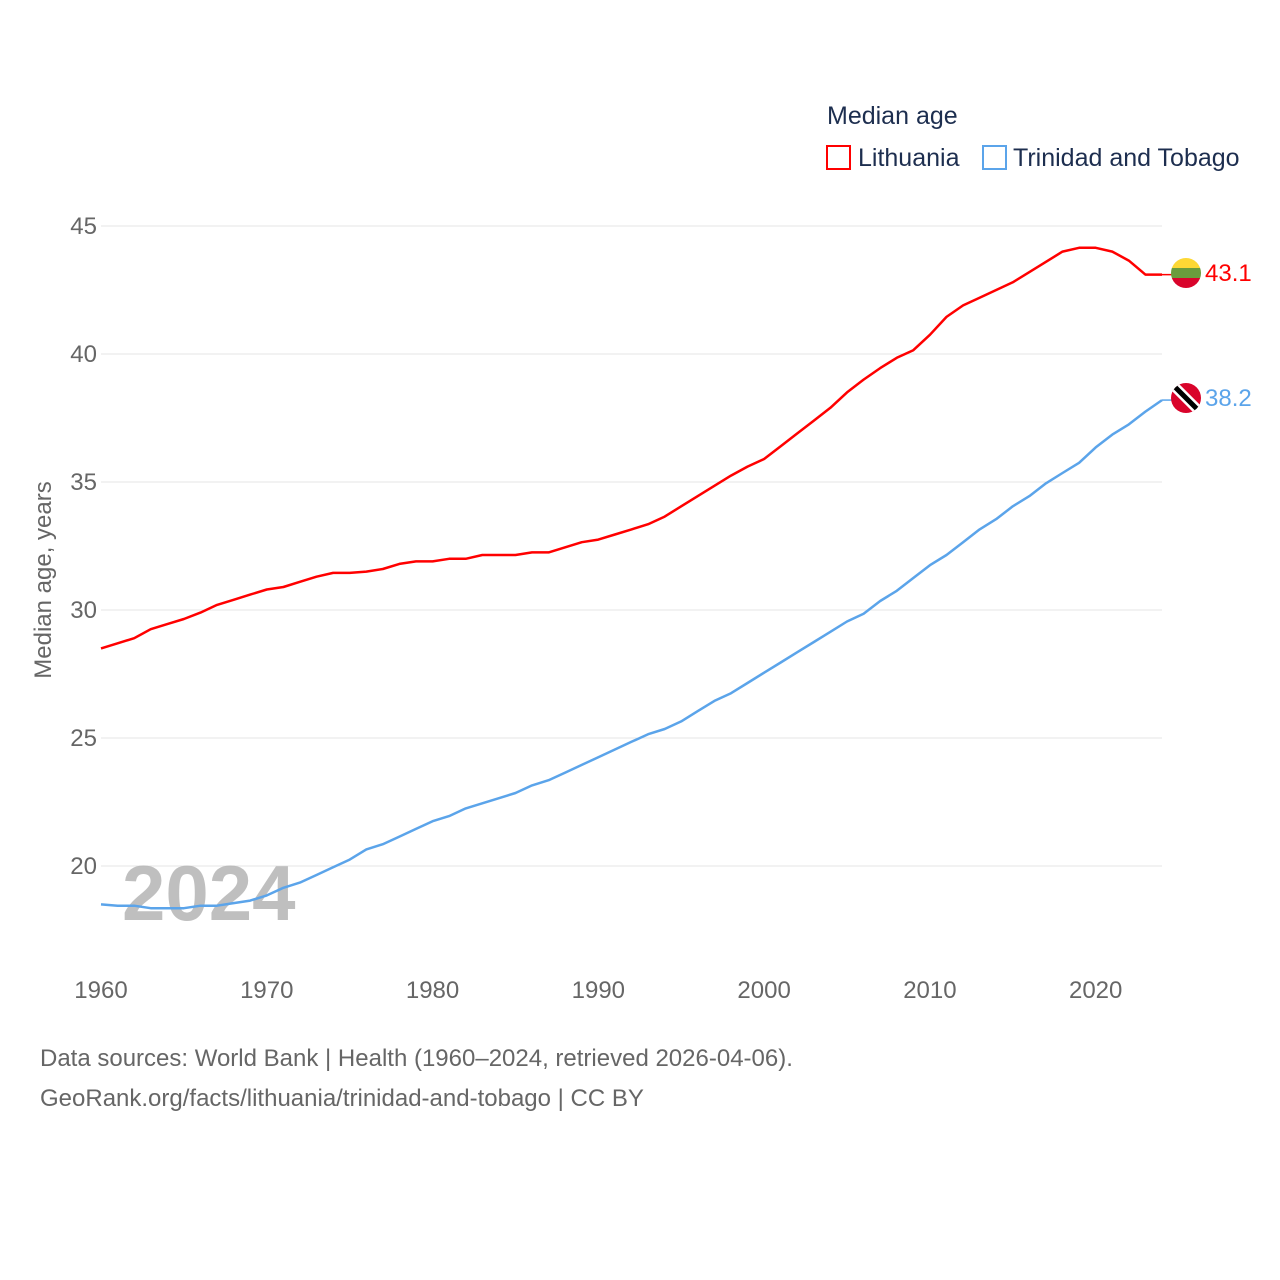 The height and width of the screenshot is (1280, 1280). Describe the element at coordinates (892, 116) in the screenshot. I see `legend-title: Median age` at that location.